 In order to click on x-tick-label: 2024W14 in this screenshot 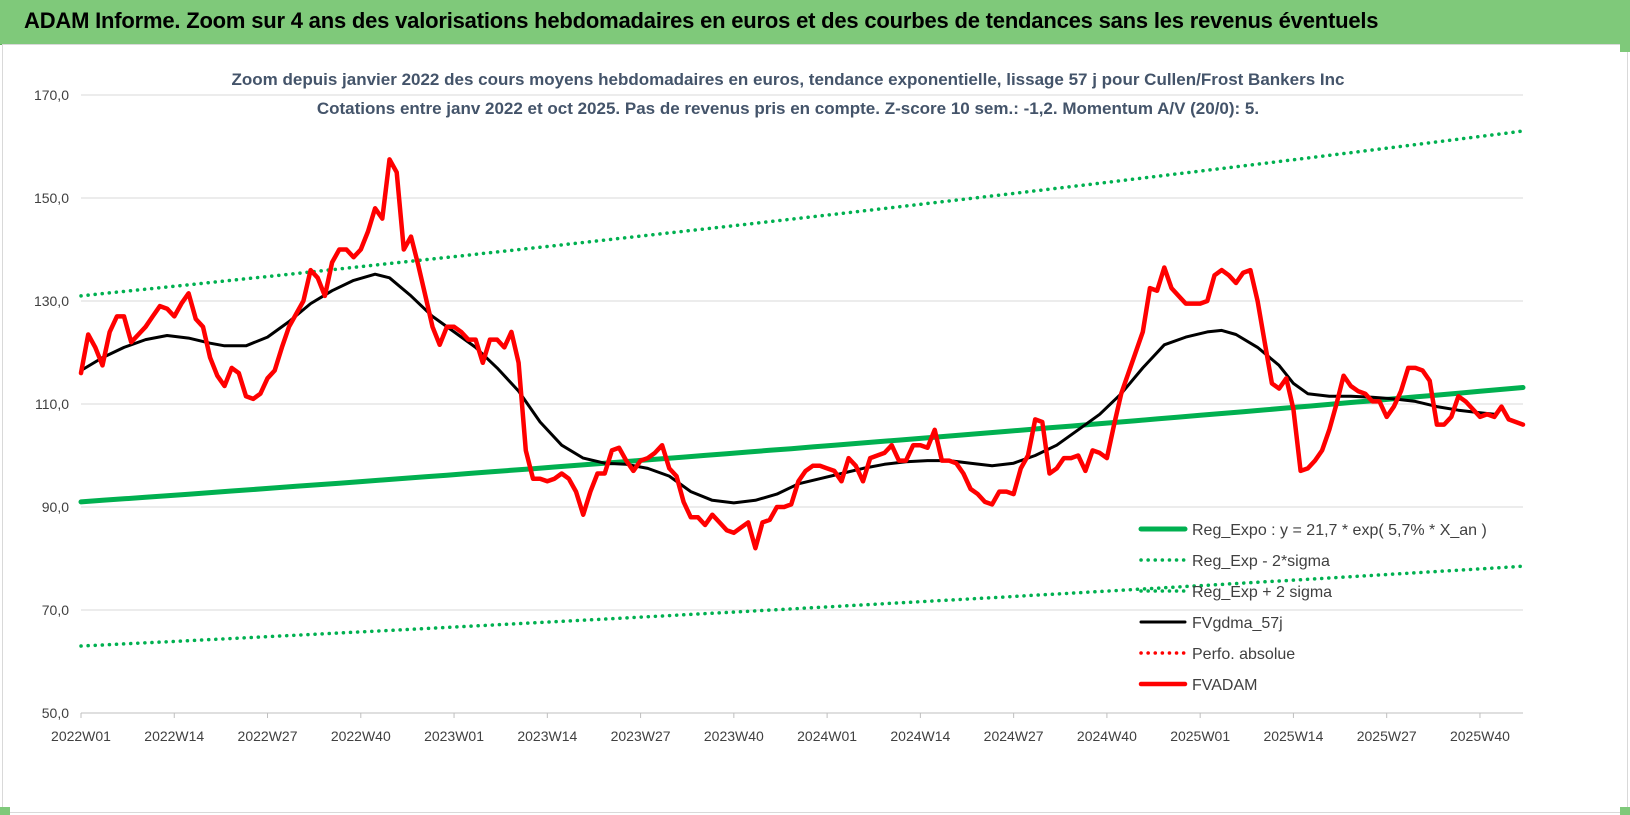, I will do `click(920, 736)`.